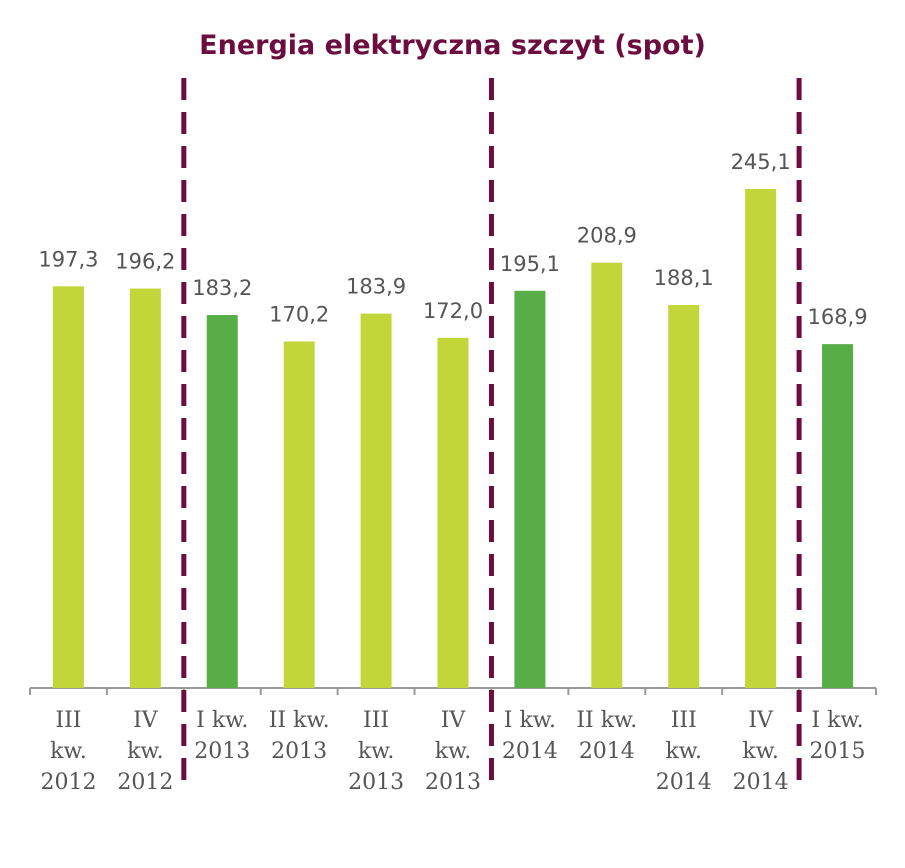 The width and height of the screenshot is (905, 868). Describe the element at coordinates (684, 278) in the screenshot. I see `data-label: 188,1` at that location.